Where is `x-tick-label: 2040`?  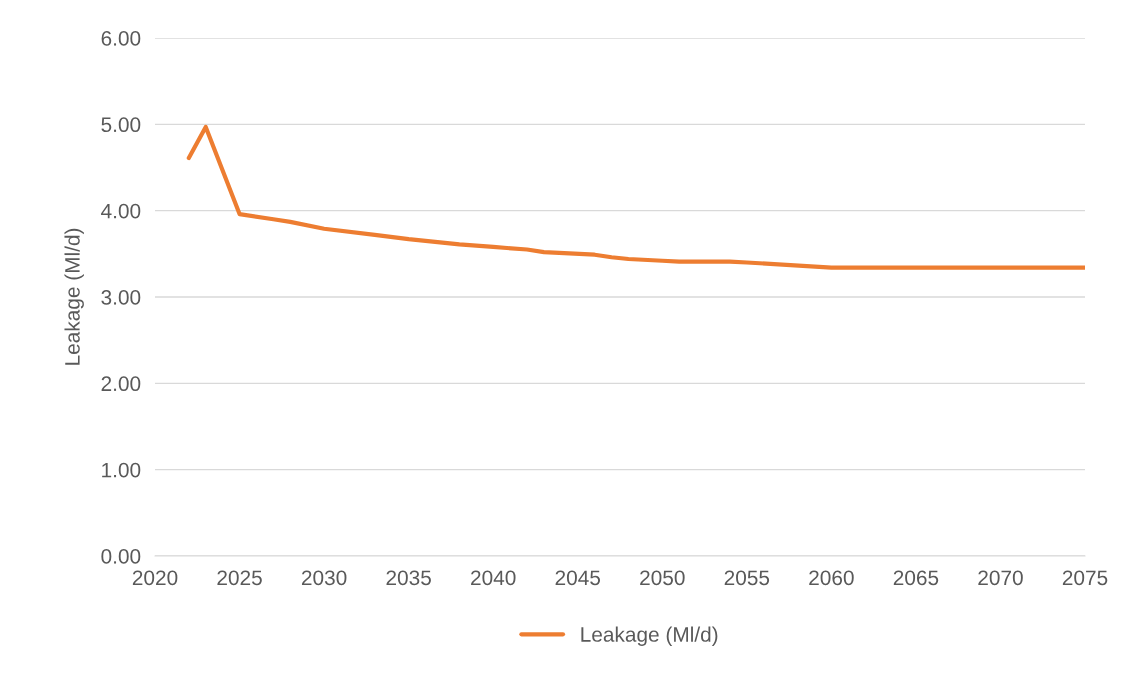 x-tick-label: 2040 is located at coordinates (493, 578).